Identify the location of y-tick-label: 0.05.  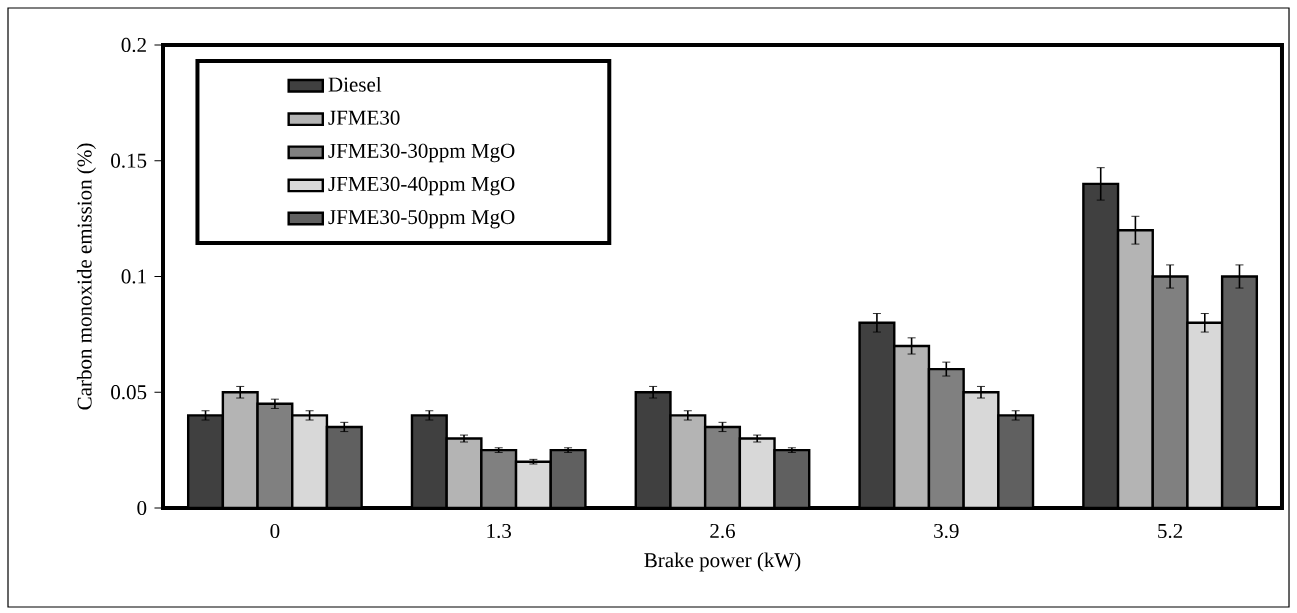
(129, 392).